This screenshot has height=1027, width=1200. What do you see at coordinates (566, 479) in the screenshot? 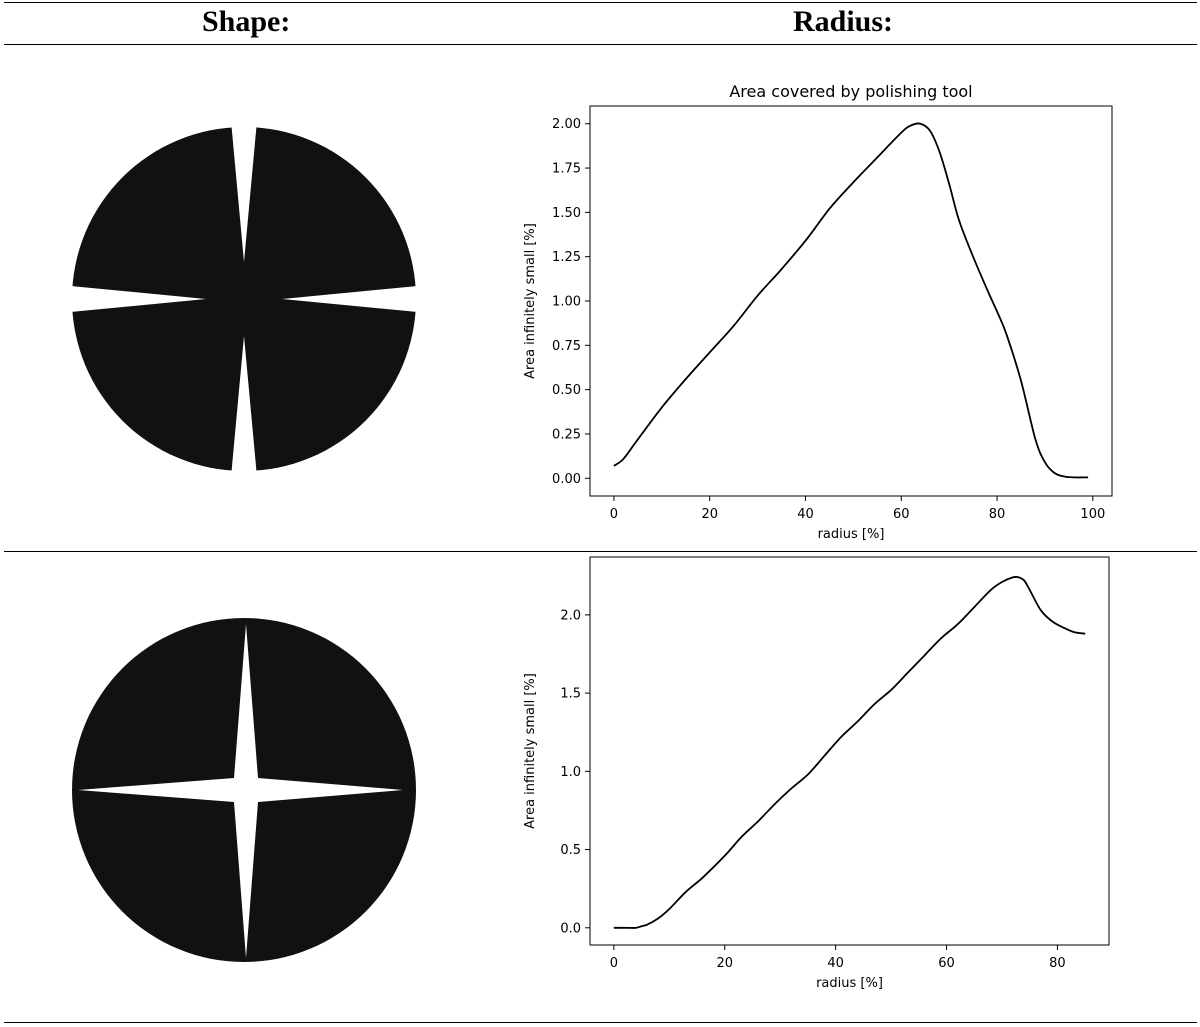
I see `y-tick-label: 0.00` at bounding box center [566, 479].